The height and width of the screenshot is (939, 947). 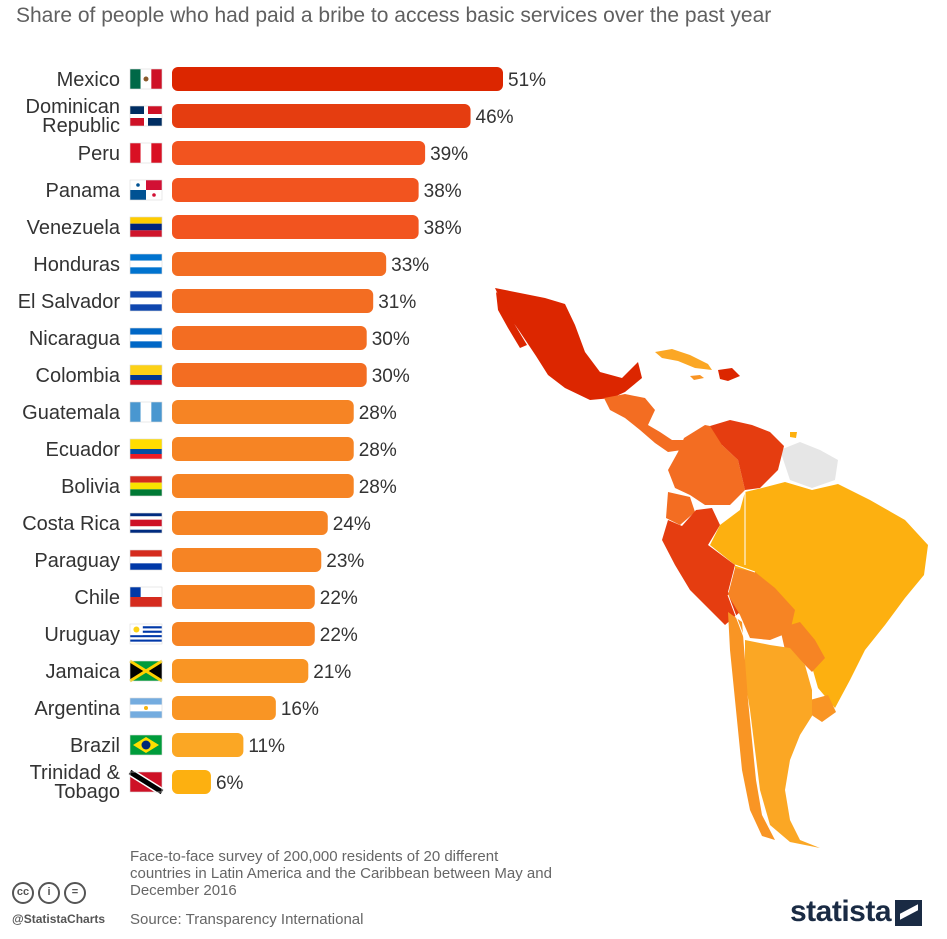 What do you see at coordinates (247, 560) in the screenshot?
I see `bar-paraguay` at bounding box center [247, 560].